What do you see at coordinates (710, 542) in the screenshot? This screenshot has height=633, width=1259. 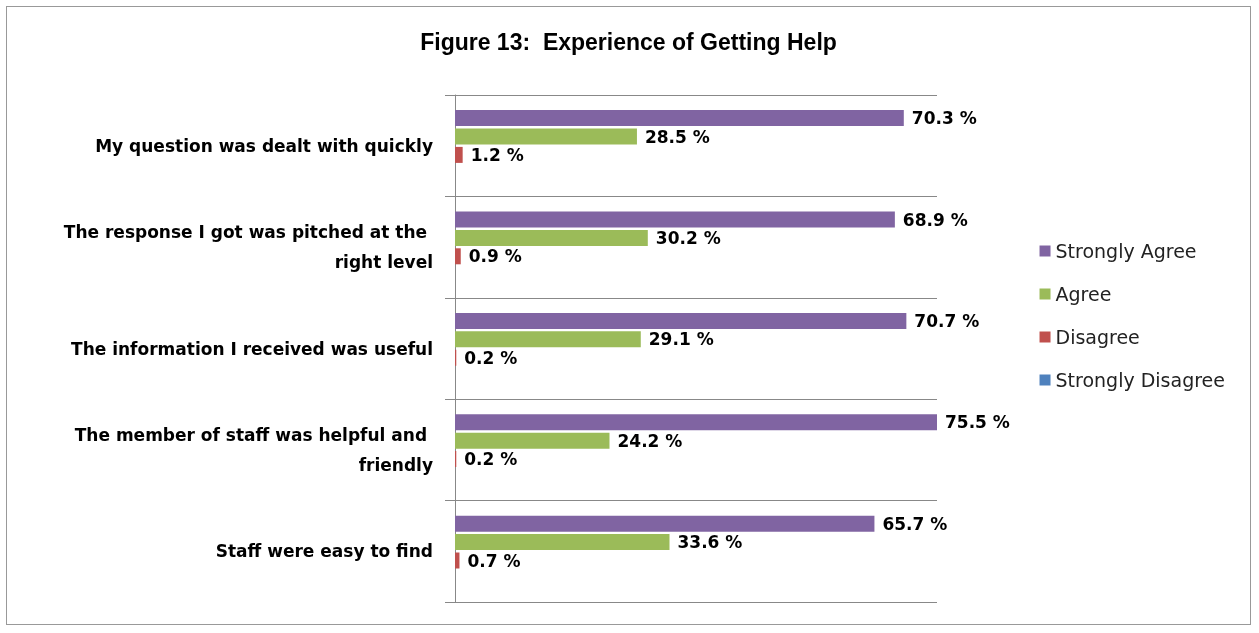 I see `data-label: 33.6 %` at bounding box center [710, 542].